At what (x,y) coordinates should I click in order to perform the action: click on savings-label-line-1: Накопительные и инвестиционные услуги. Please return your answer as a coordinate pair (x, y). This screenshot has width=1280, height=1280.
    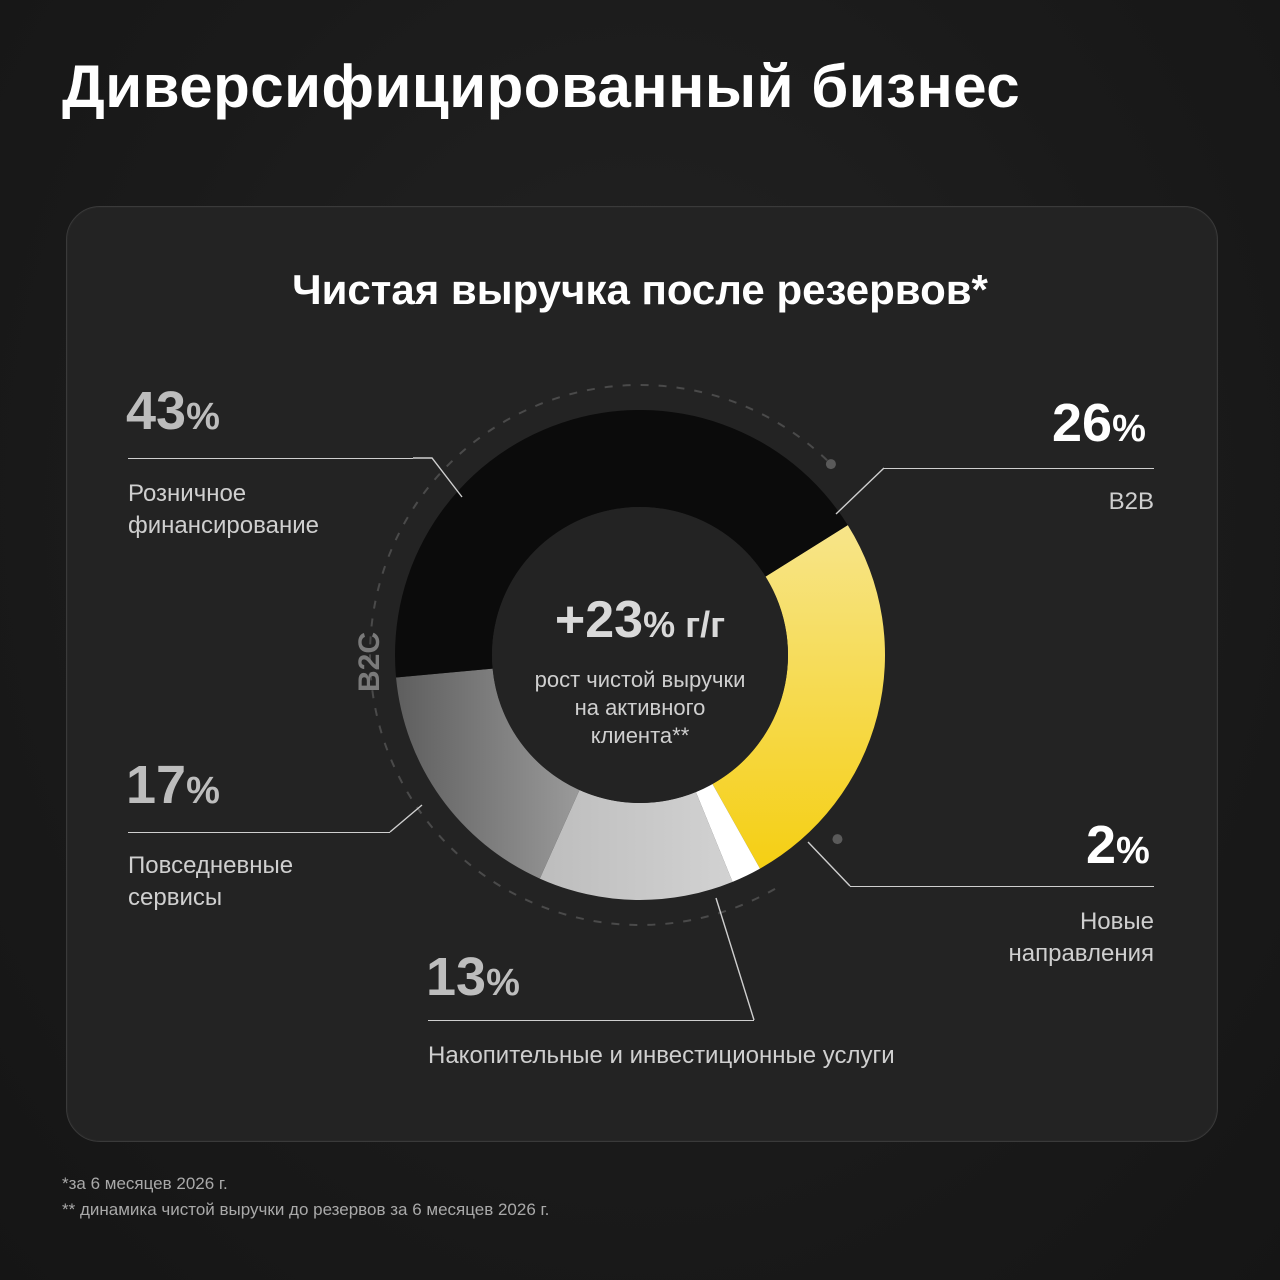
    Looking at the image, I should click on (661, 1055).